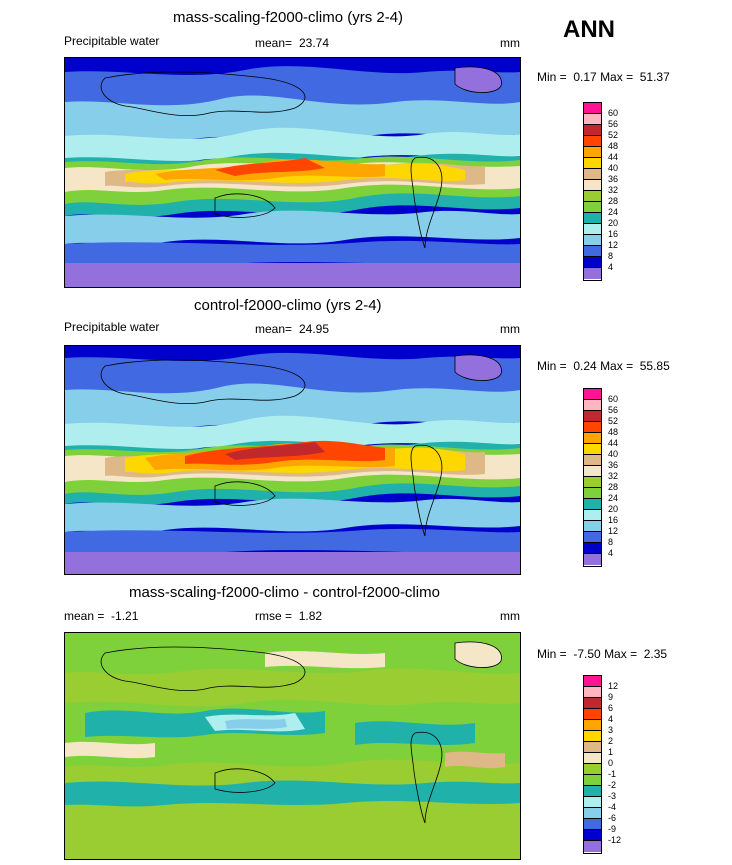 This screenshot has width=732, height=865. What do you see at coordinates (611, 697) in the screenshot?
I see `panel3-level-label: 9` at bounding box center [611, 697].